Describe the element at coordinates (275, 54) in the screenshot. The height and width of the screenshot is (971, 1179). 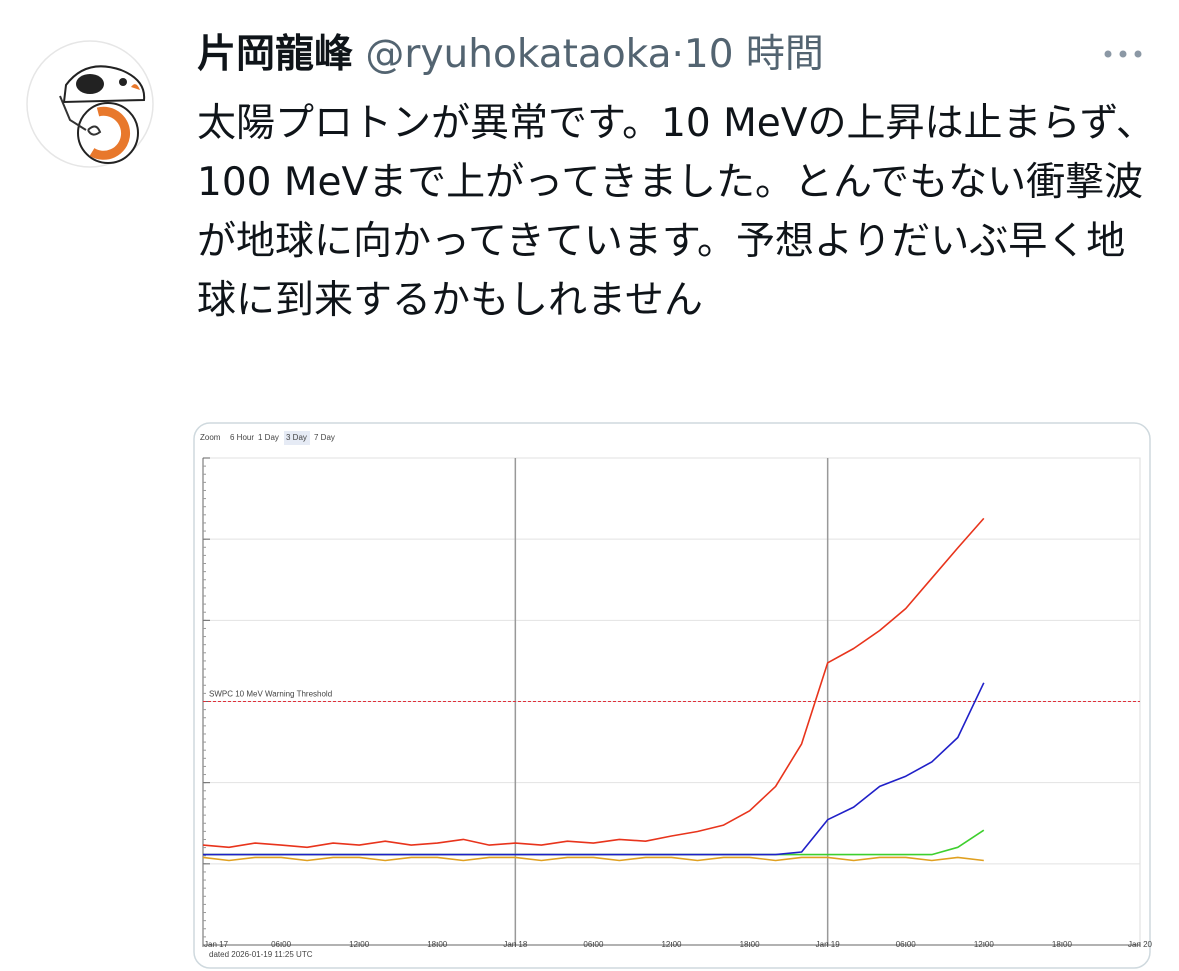
I see `author-name: 片岡龍峰` at that location.